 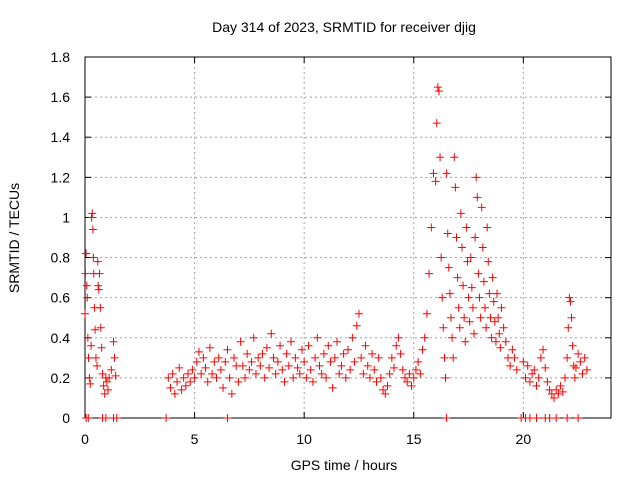 I want to click on y-tick-label: 1.4, so click(x=61, y=137).